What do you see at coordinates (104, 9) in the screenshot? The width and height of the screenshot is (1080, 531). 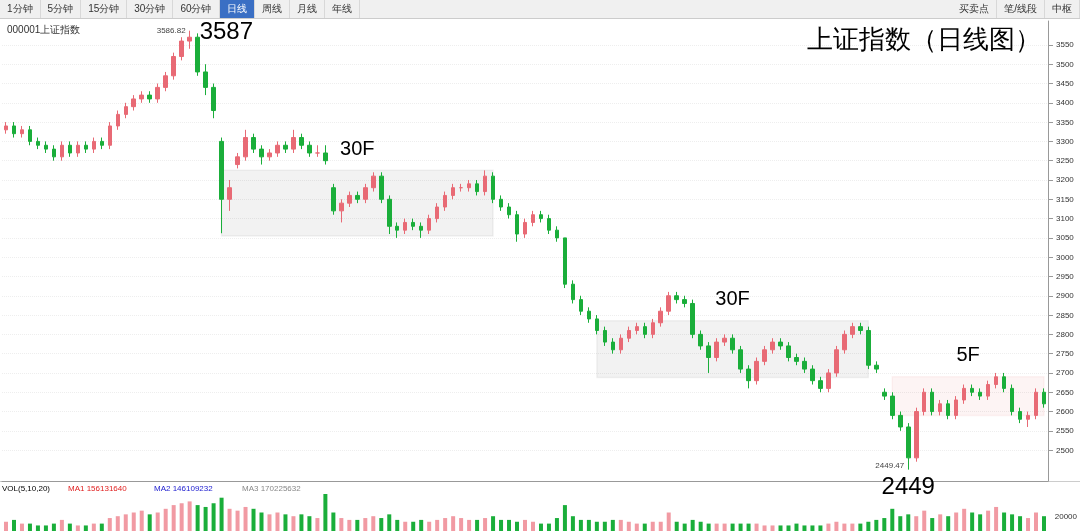 I see `text: 15分钟` at bounding box center [104, 9].